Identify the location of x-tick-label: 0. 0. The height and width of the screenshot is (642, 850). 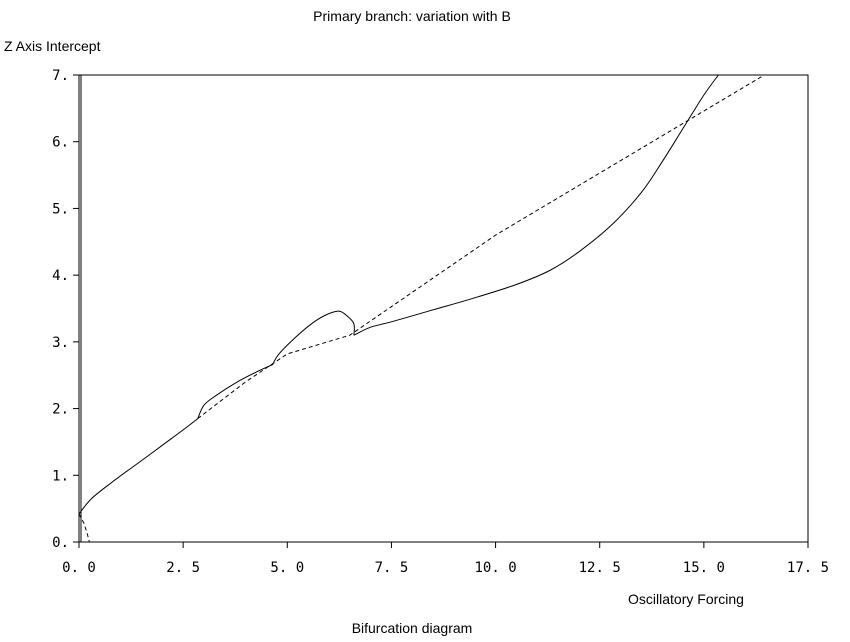
(79, 568).